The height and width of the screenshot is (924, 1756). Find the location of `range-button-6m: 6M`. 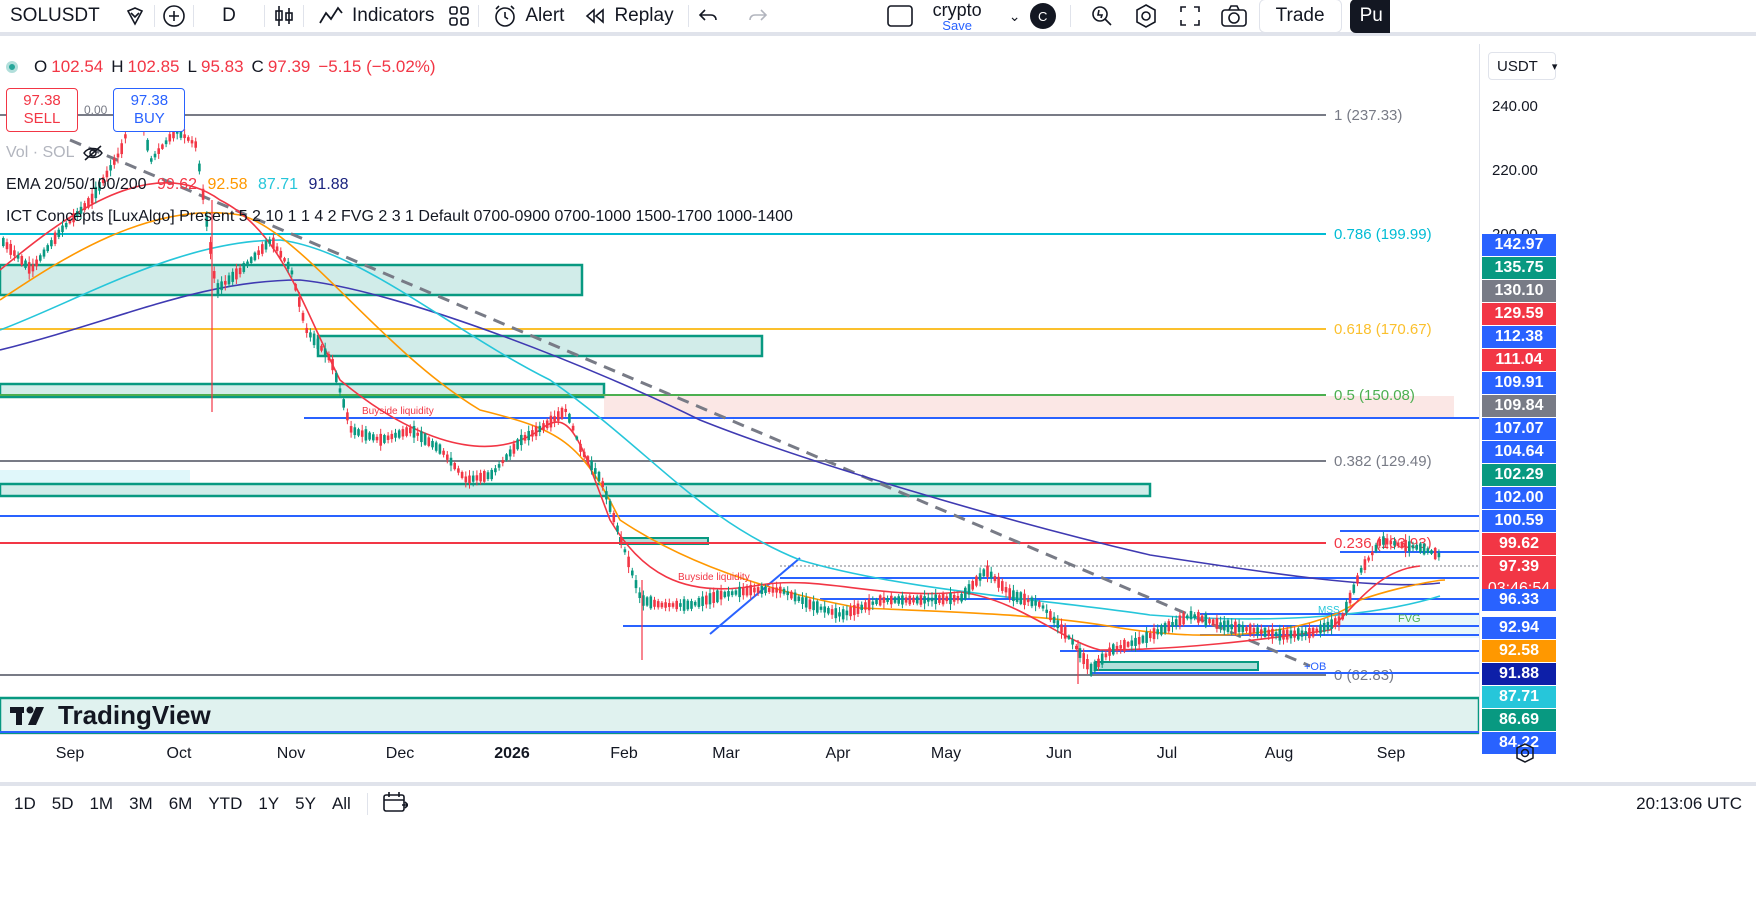

range-button-6m: 6M is located at coordinates (180, 803).